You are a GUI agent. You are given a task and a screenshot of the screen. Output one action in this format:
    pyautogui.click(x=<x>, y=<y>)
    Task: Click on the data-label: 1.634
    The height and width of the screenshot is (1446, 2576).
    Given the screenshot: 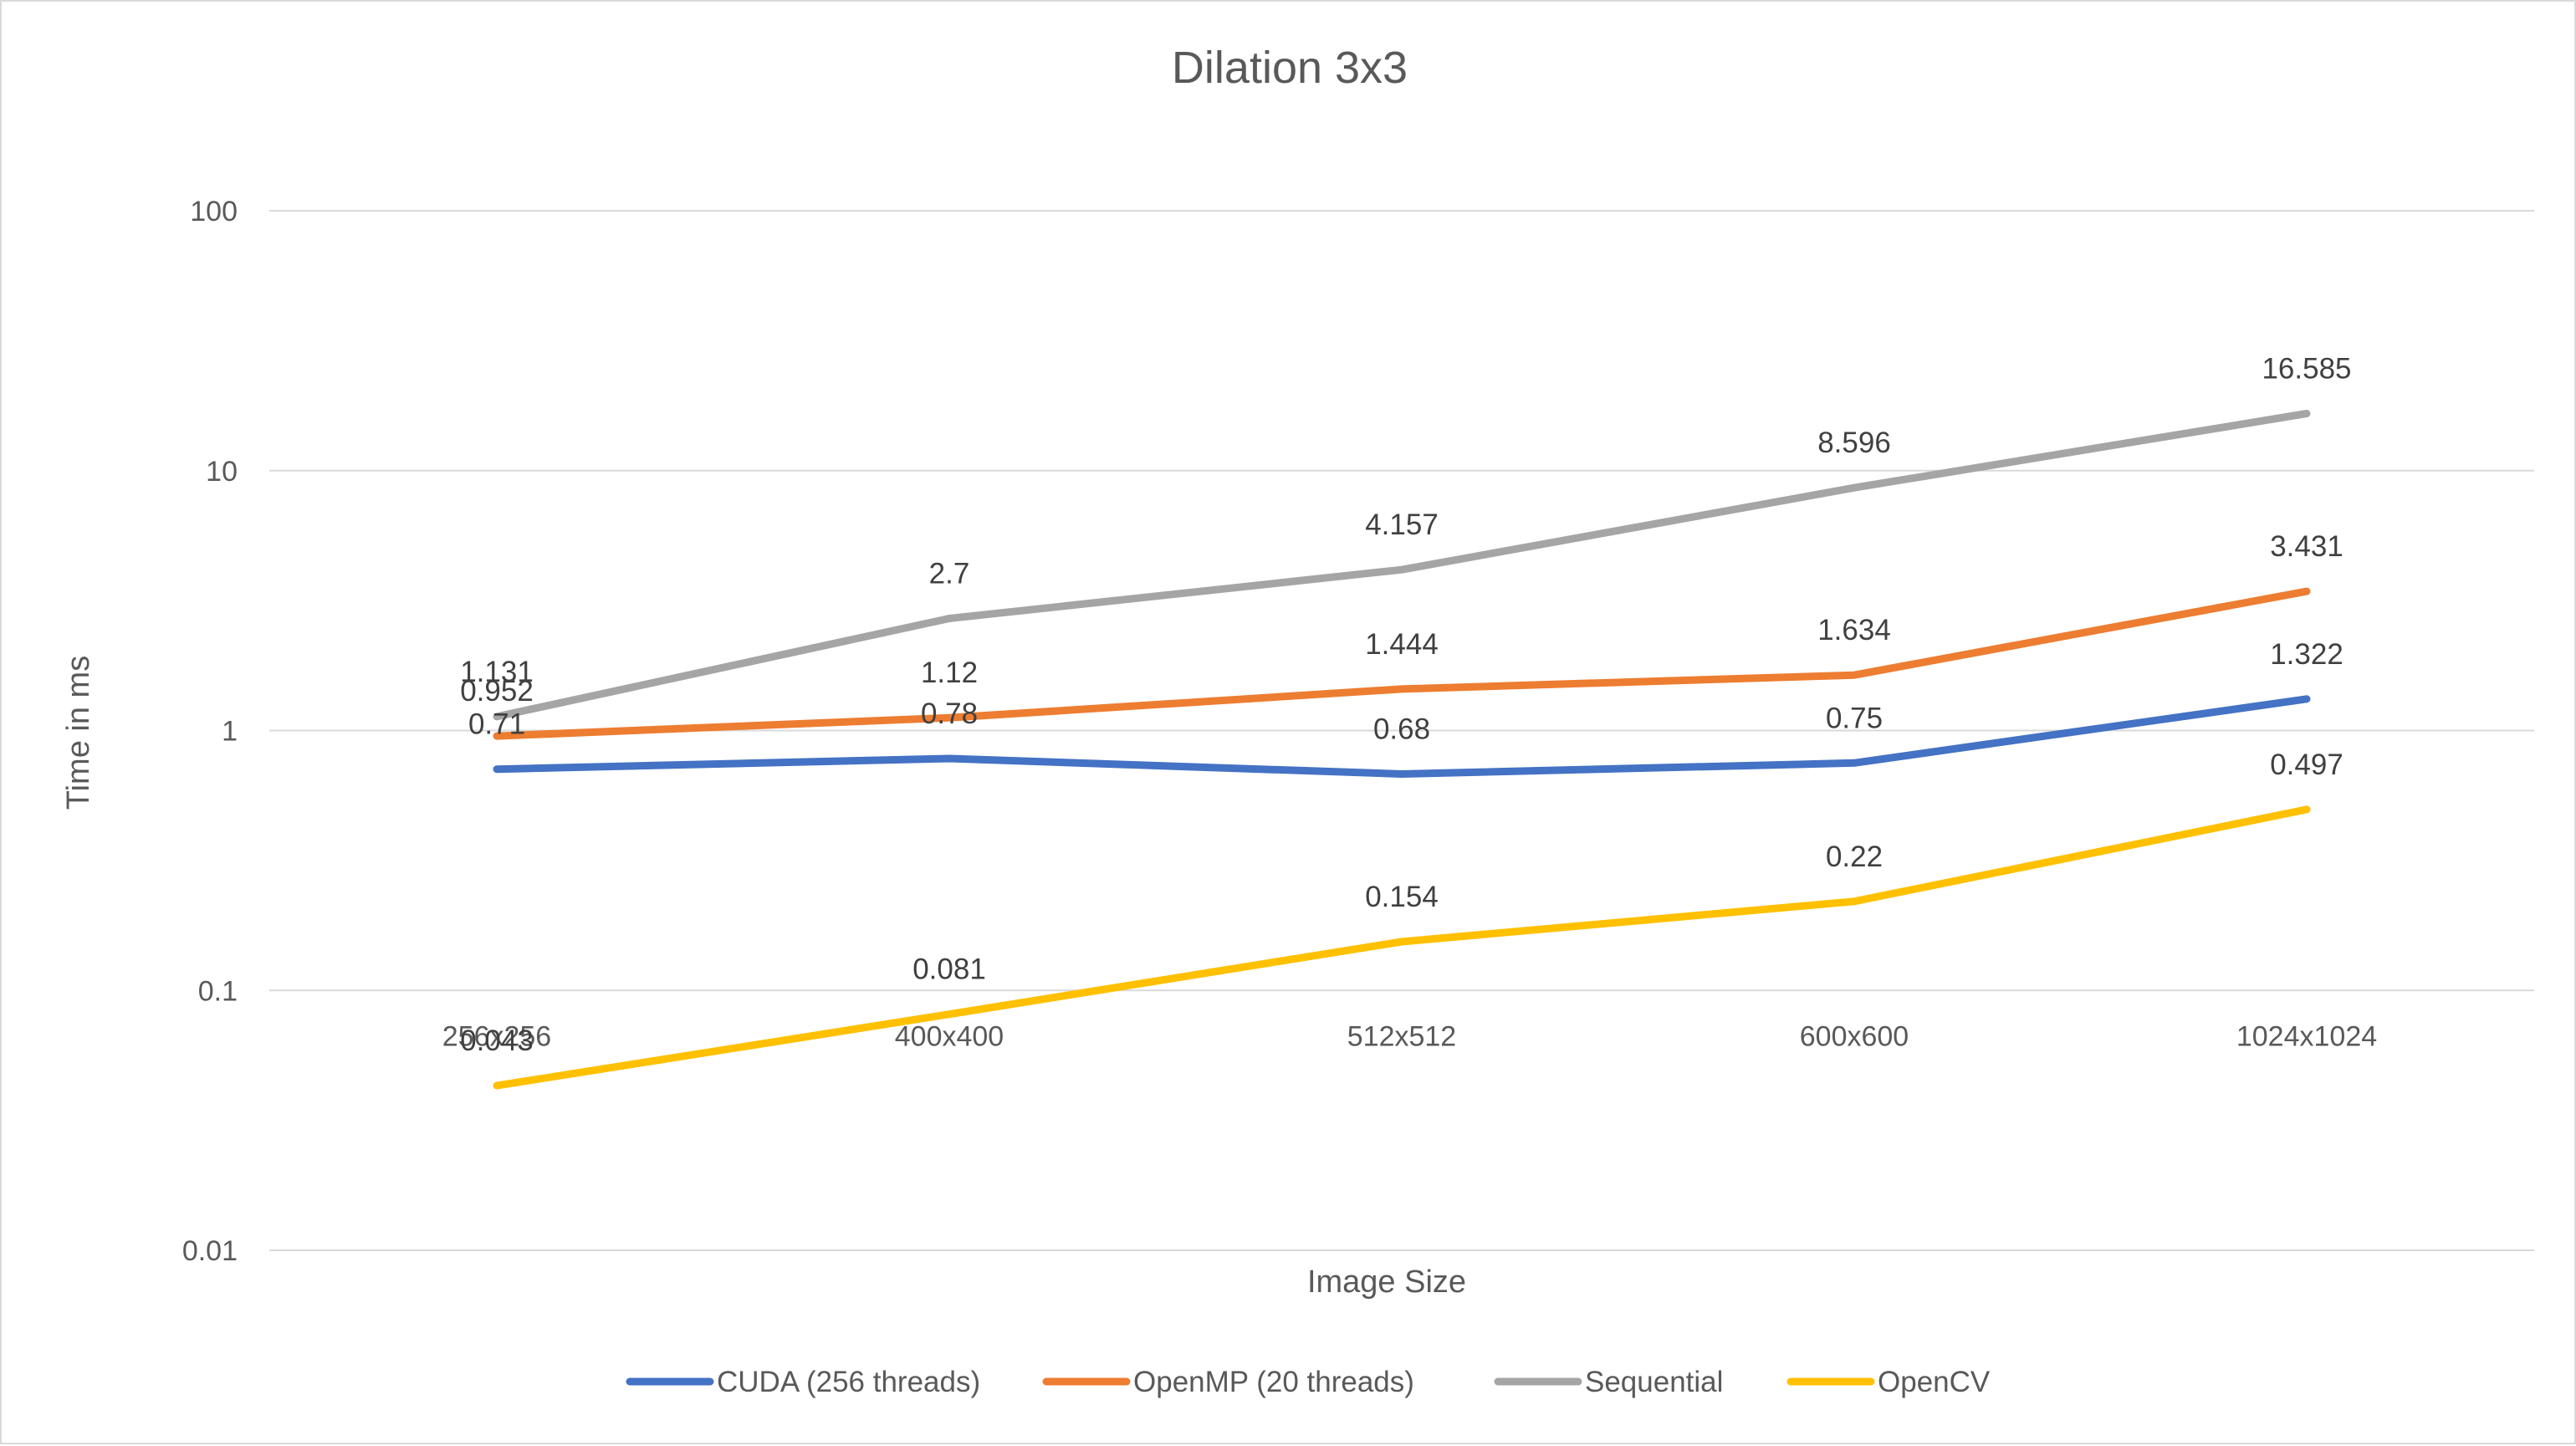 What is the action you would take?
    pyautogui.click(x=1854, y=630)
    